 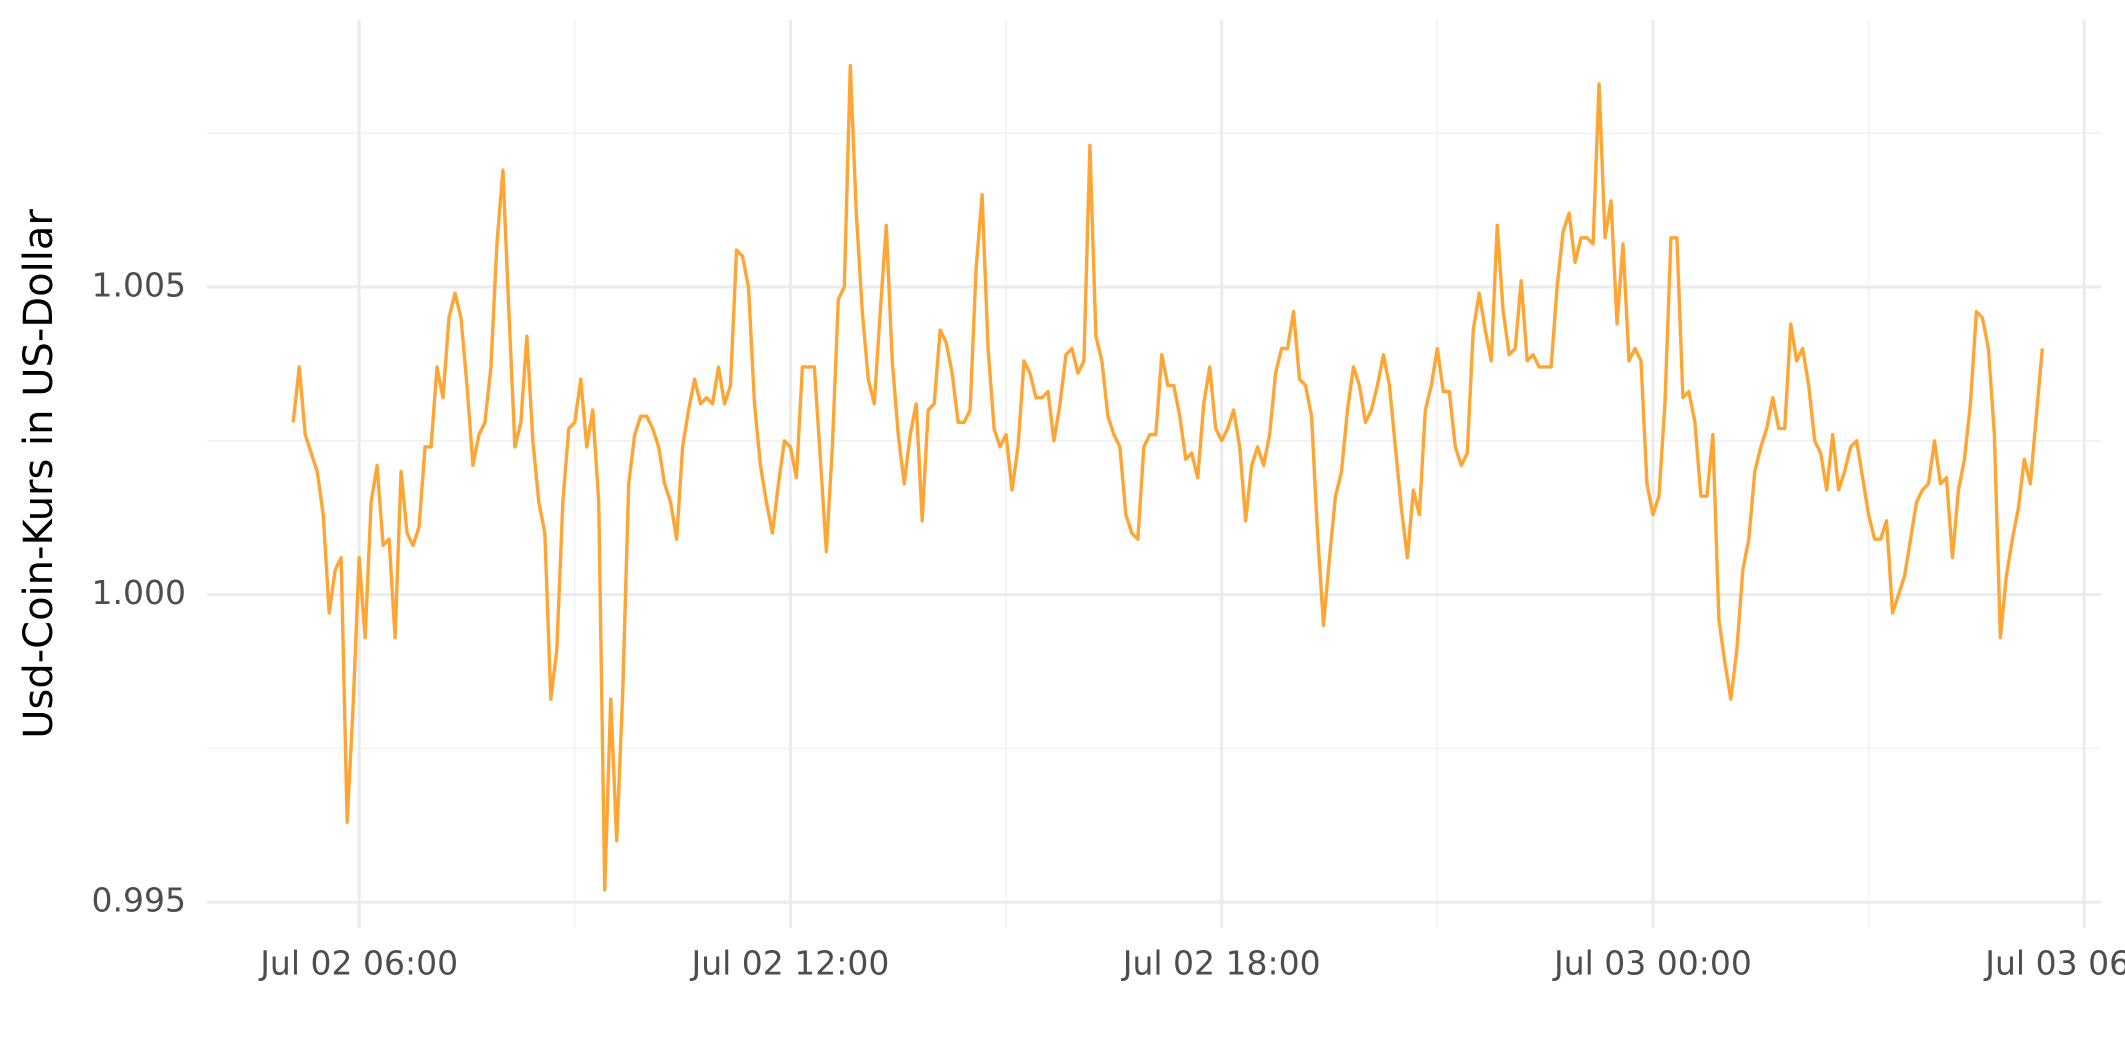 What do you see at coordinates (1652, 963) in the screenshot?
I see `x-tick-label: Jul 03 00:00` at bounding box center [1652, 963].